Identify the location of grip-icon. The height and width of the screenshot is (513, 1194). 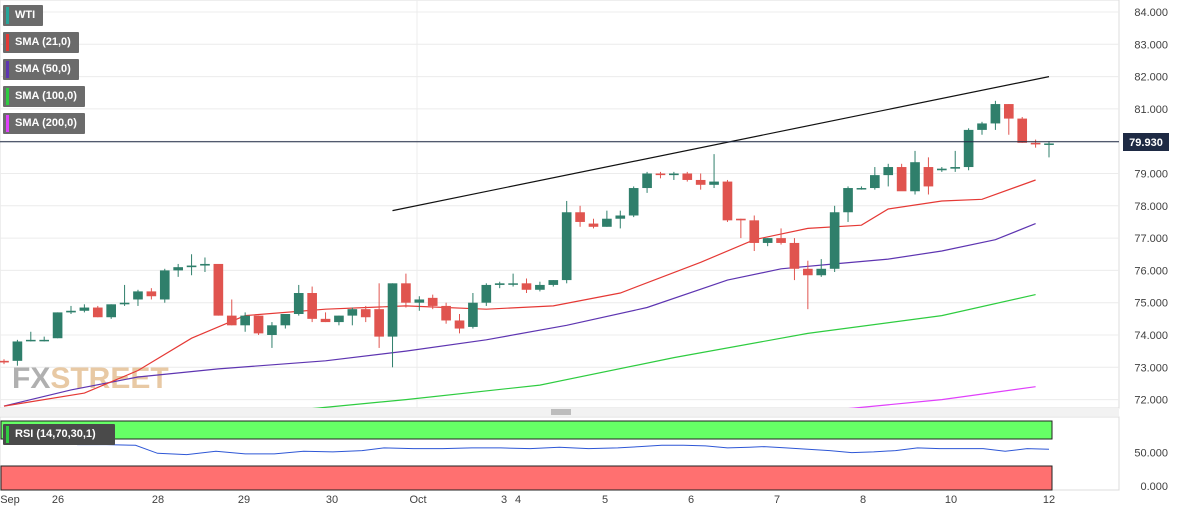
(561, 412).